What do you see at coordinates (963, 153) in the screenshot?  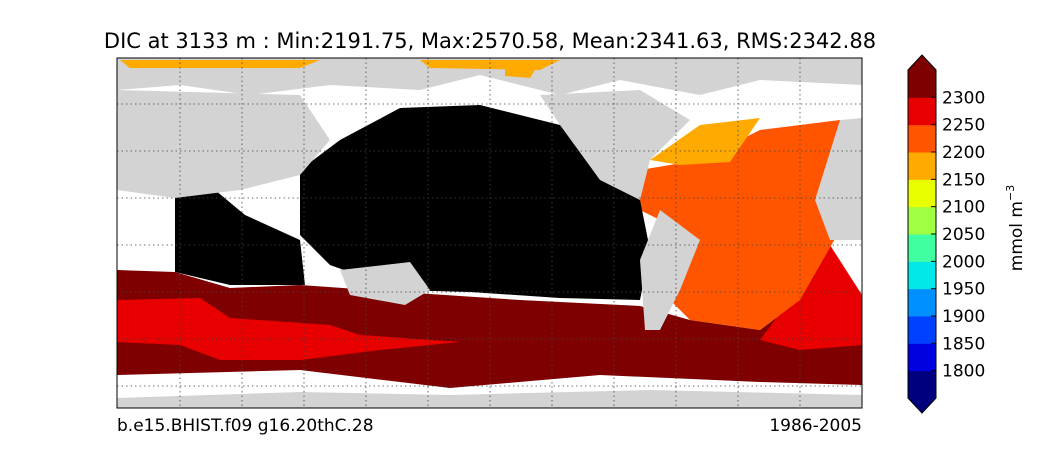 I see `colorbar-tick-label: 2200` at bounding box center [963, 153].